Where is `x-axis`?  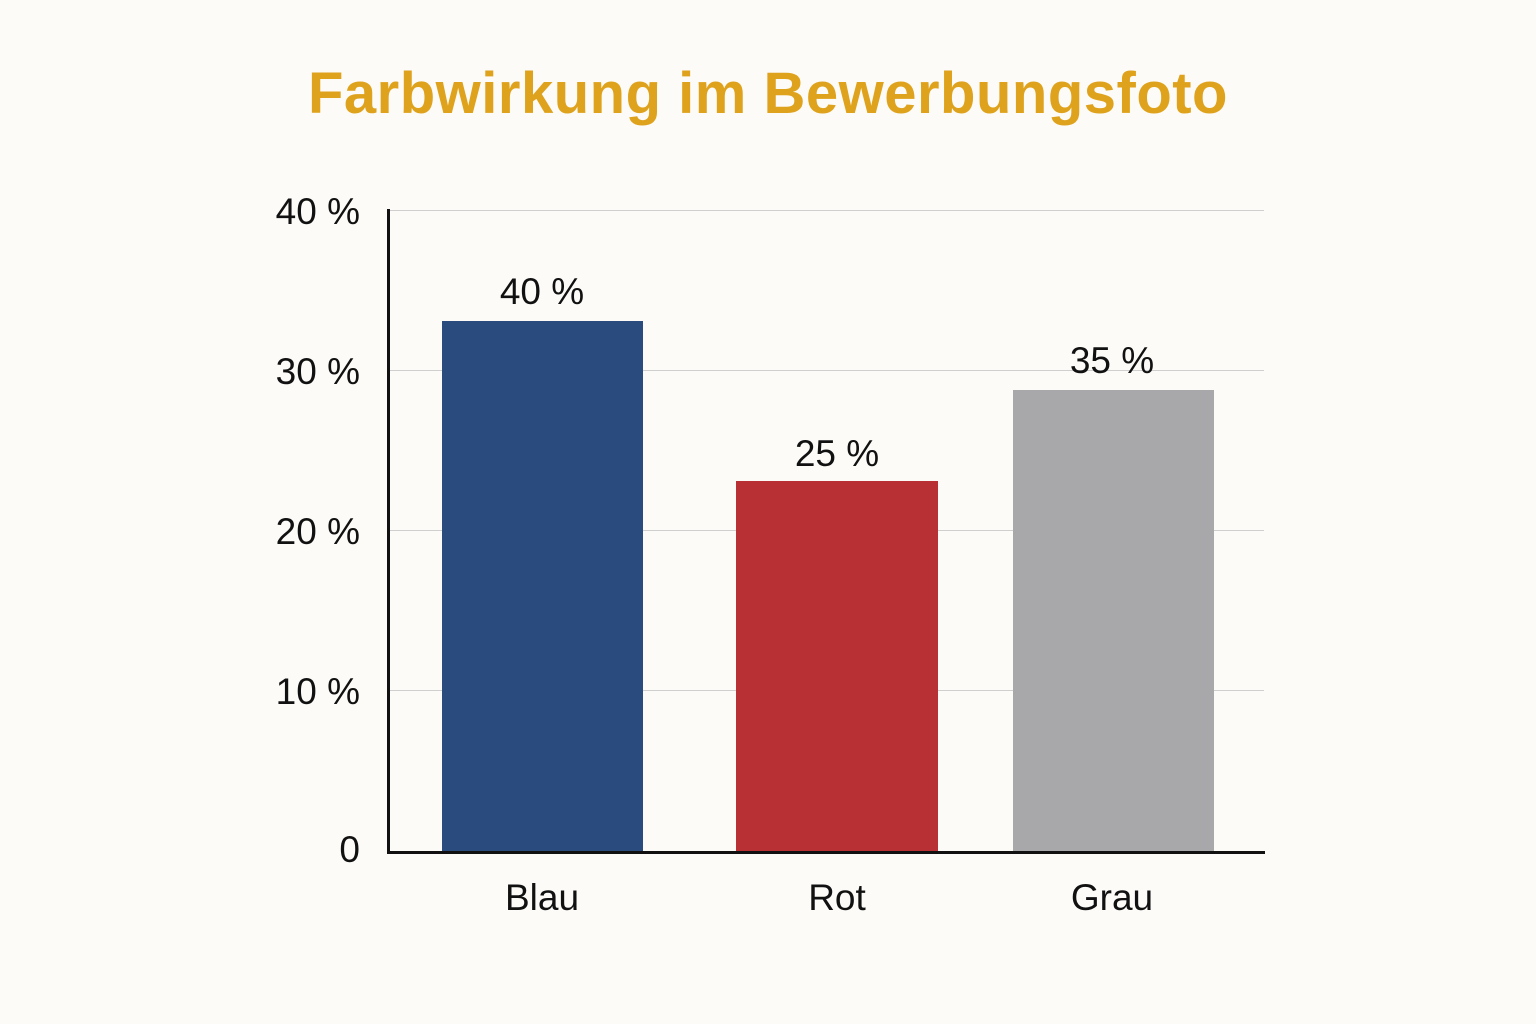
x-axis is located at coordinates (826, 852).